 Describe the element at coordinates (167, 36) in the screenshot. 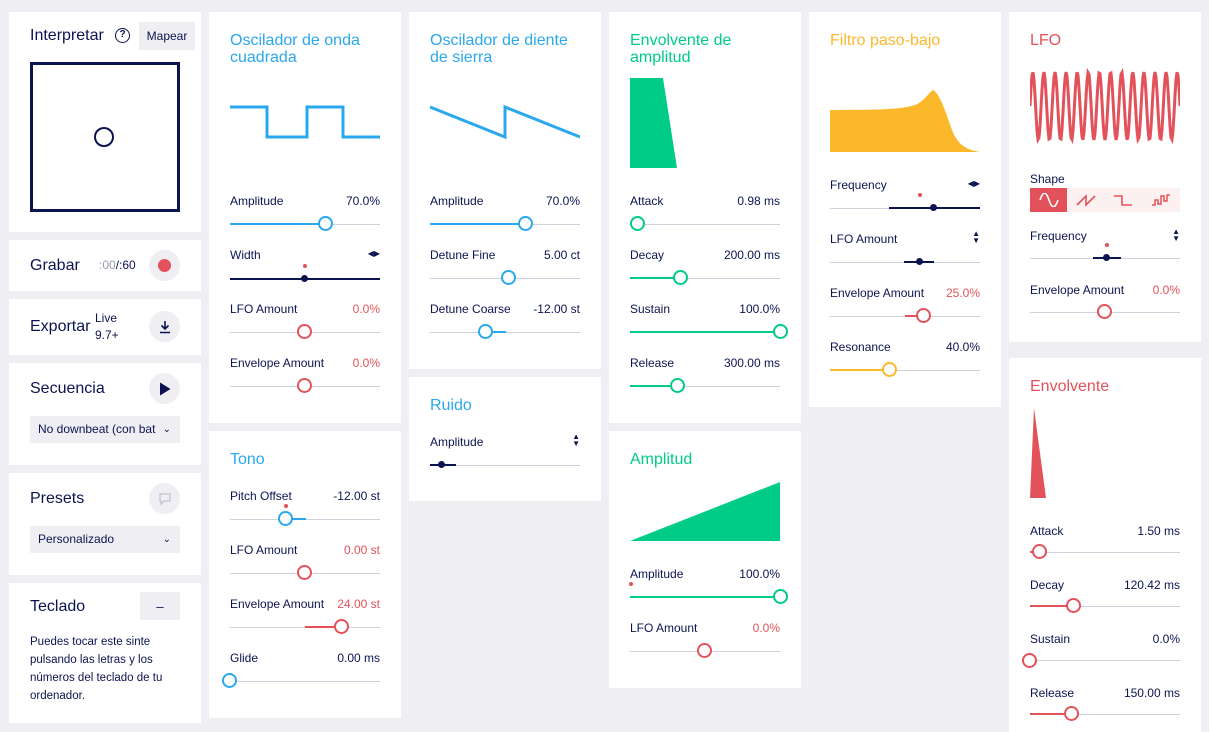

I see `map-button: Mapear` at that location.